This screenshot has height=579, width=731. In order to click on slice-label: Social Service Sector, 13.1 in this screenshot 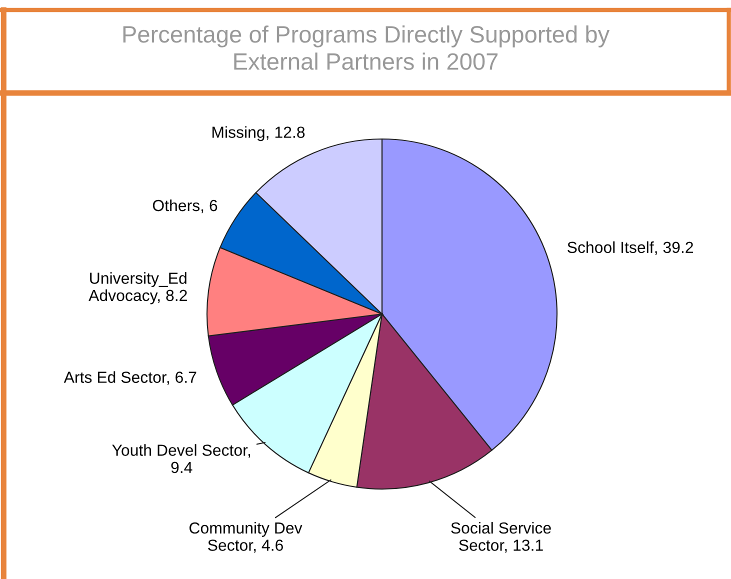, I will do `click(501, 537)`.